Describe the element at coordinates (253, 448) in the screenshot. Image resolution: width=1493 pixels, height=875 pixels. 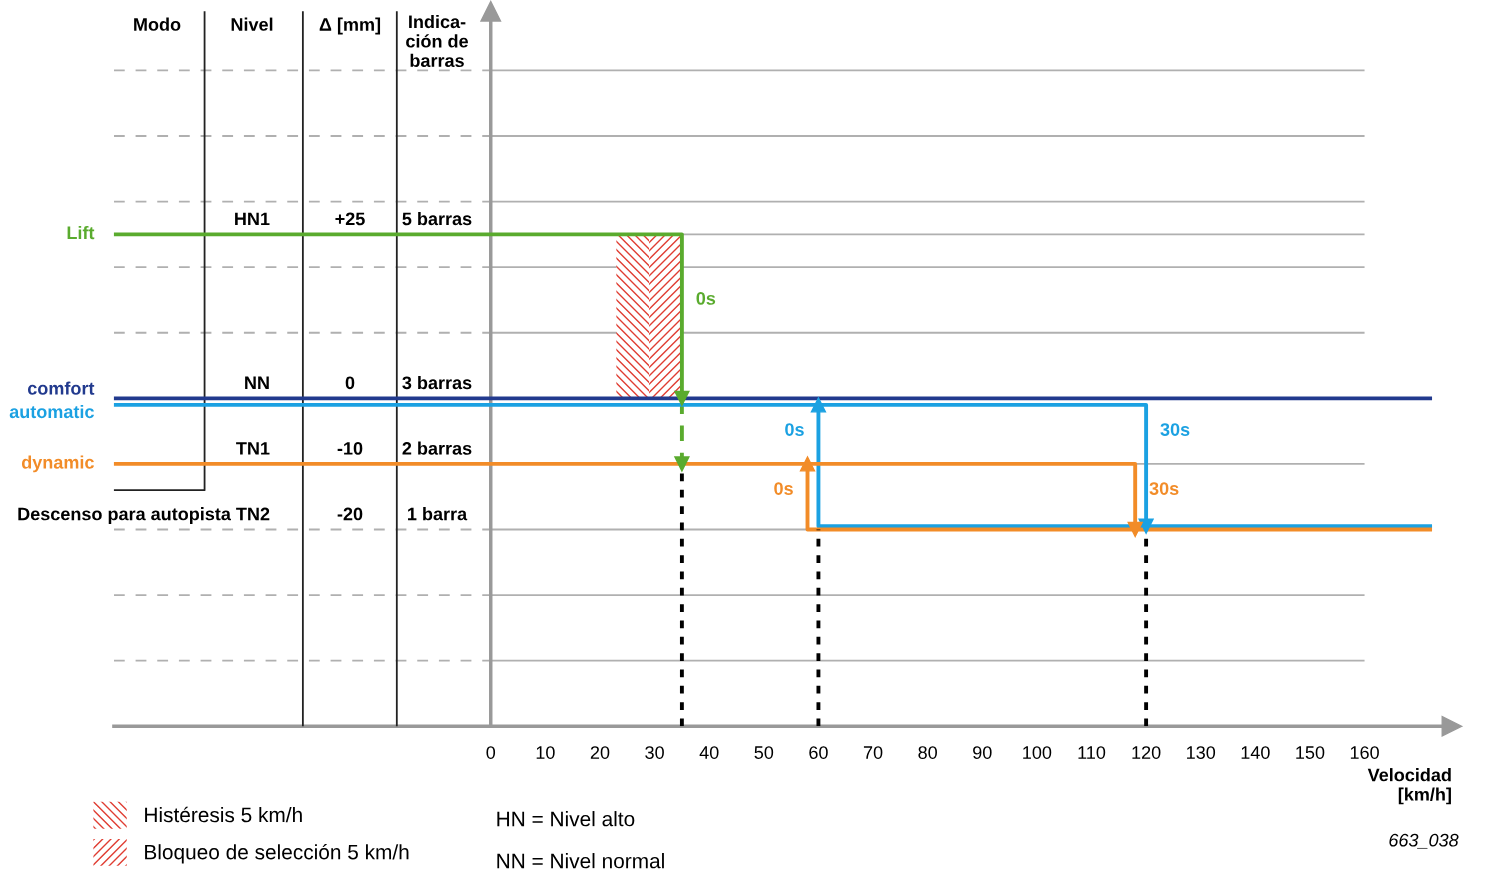
I see `annotation: TN1` at that location.